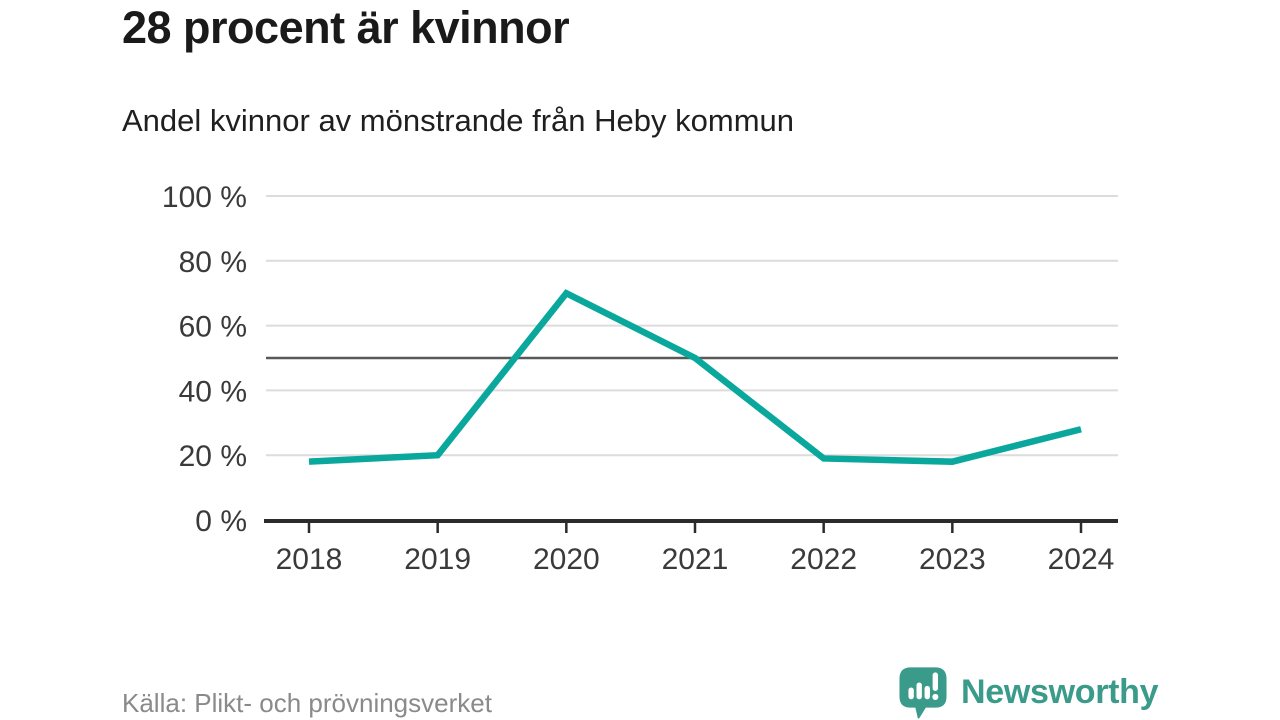 The height and width of the screenshot is (720, 1280). I want to click on y-axis-label-40: 40 %, so click(213, 391).